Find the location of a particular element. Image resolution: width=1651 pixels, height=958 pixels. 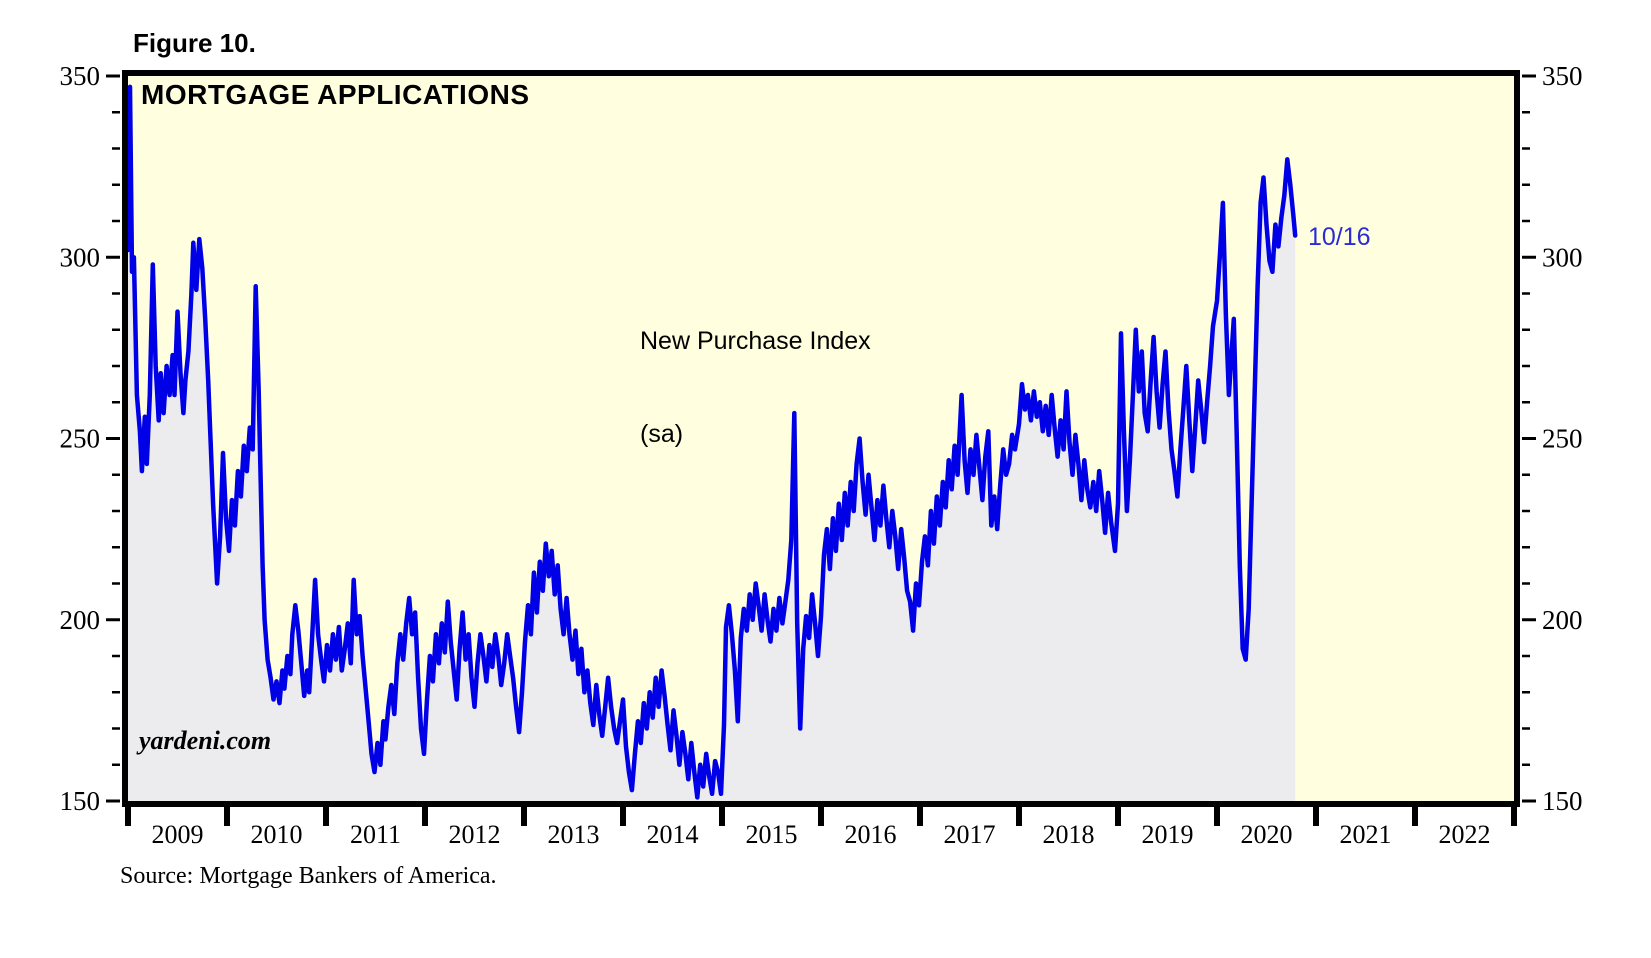

x-axis-ticks is located at coordinates (821, 816).